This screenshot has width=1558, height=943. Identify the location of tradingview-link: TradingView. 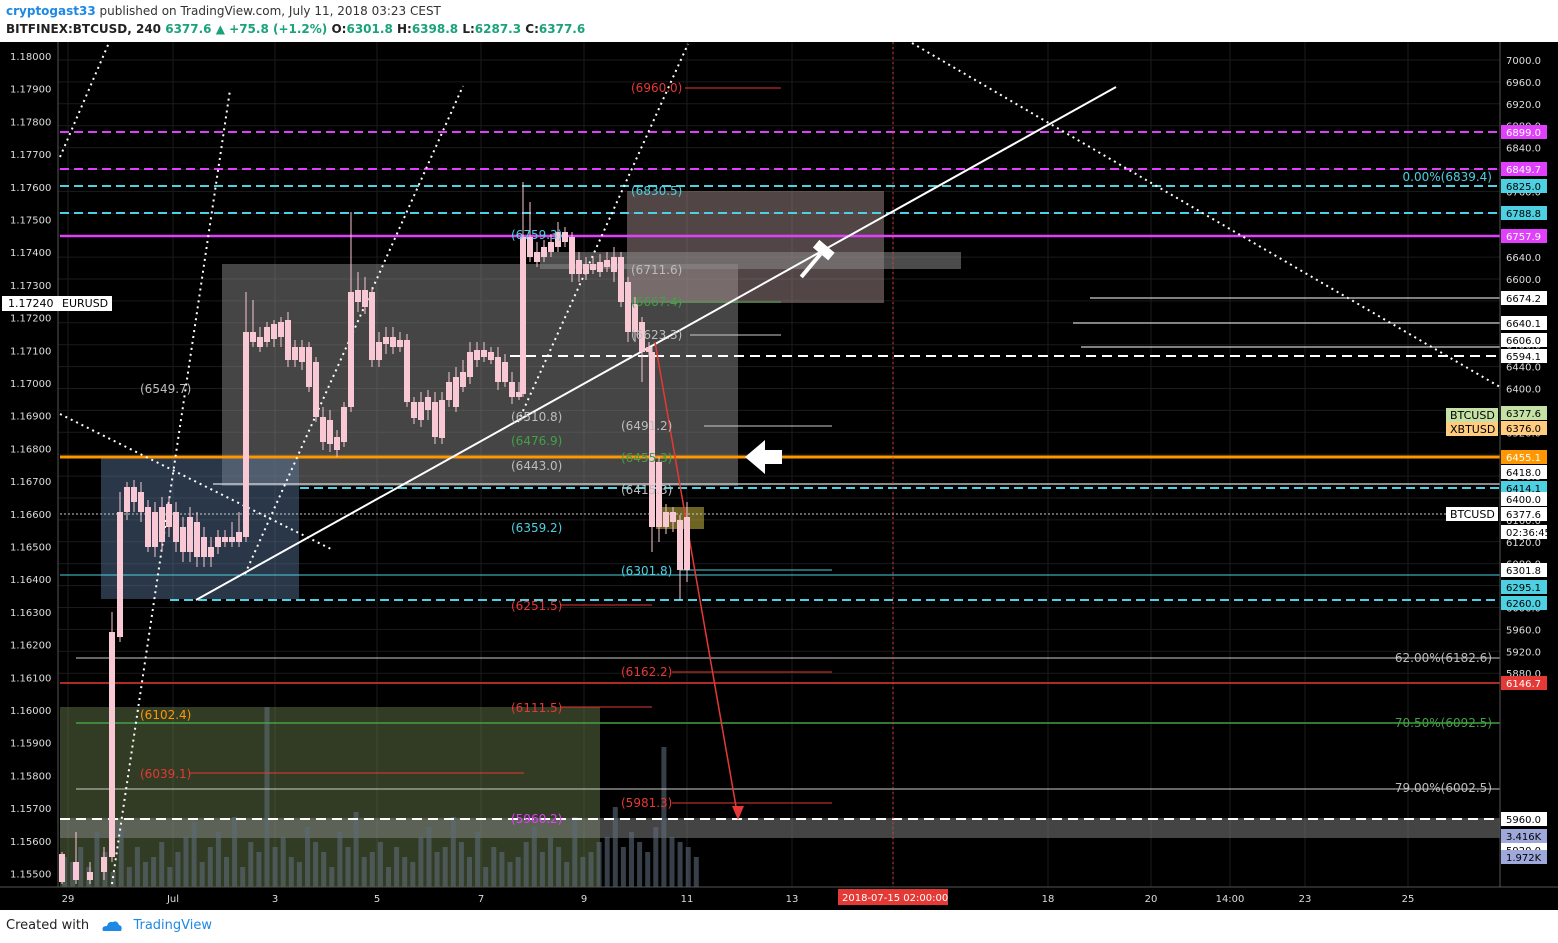
(172, 925).